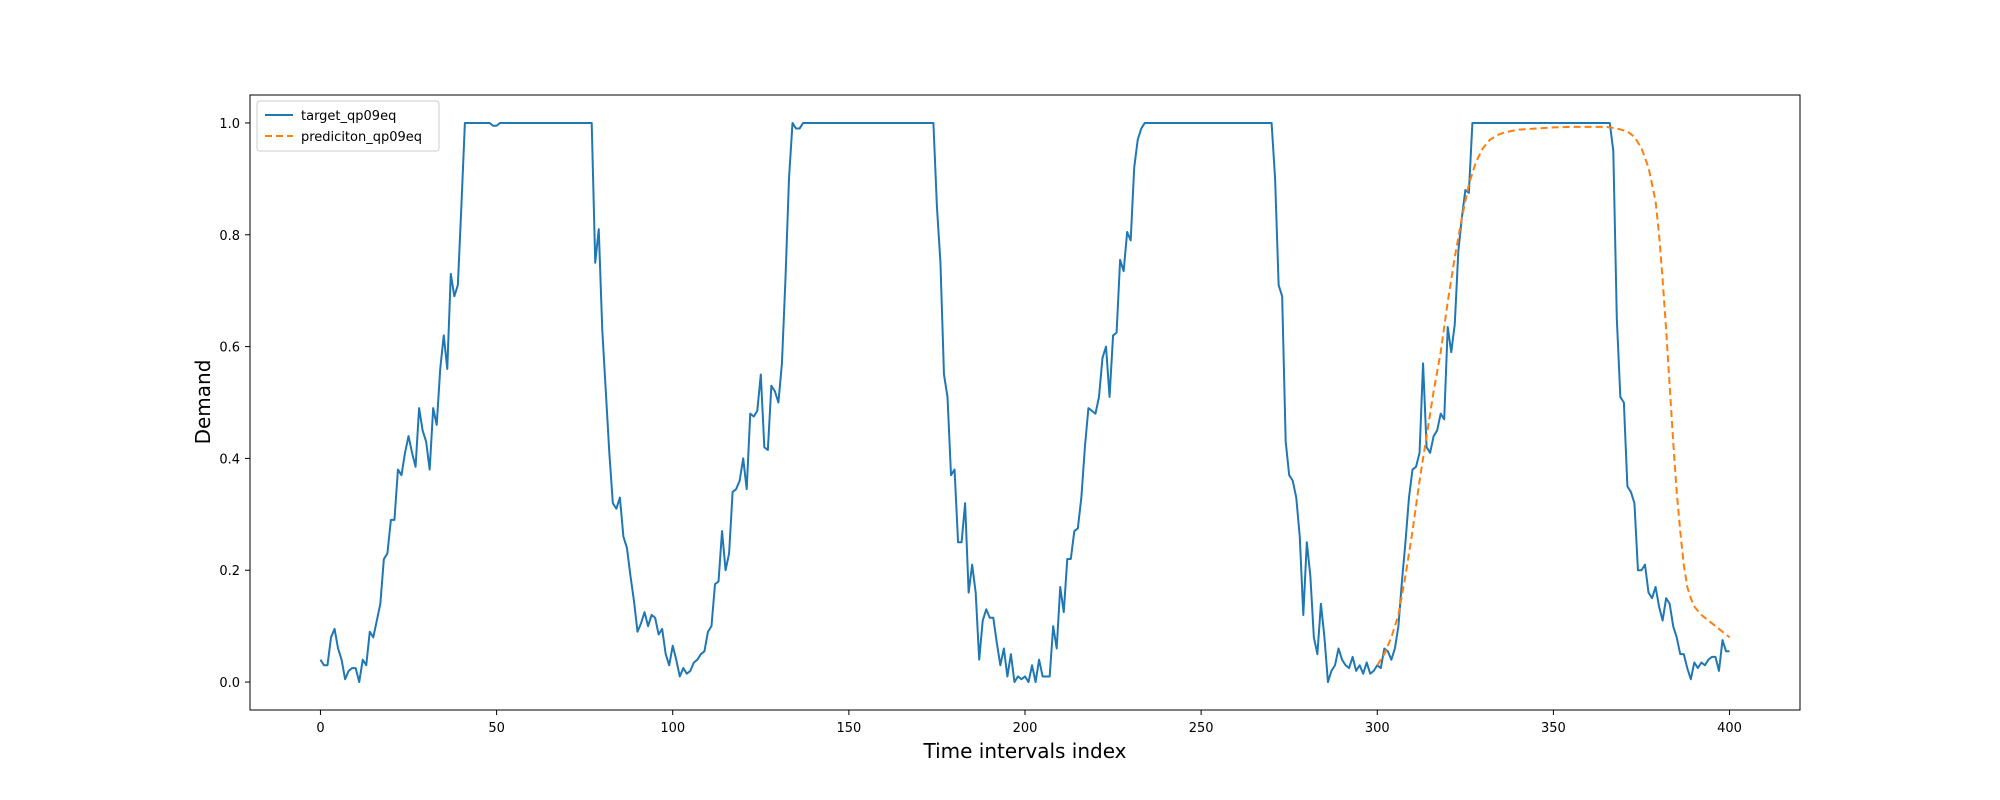  What do you see at coordinates (1553, 395) in the screenshot?
I see `series-line-prediciton_qp09eq` at bounding box center [1553, 395].